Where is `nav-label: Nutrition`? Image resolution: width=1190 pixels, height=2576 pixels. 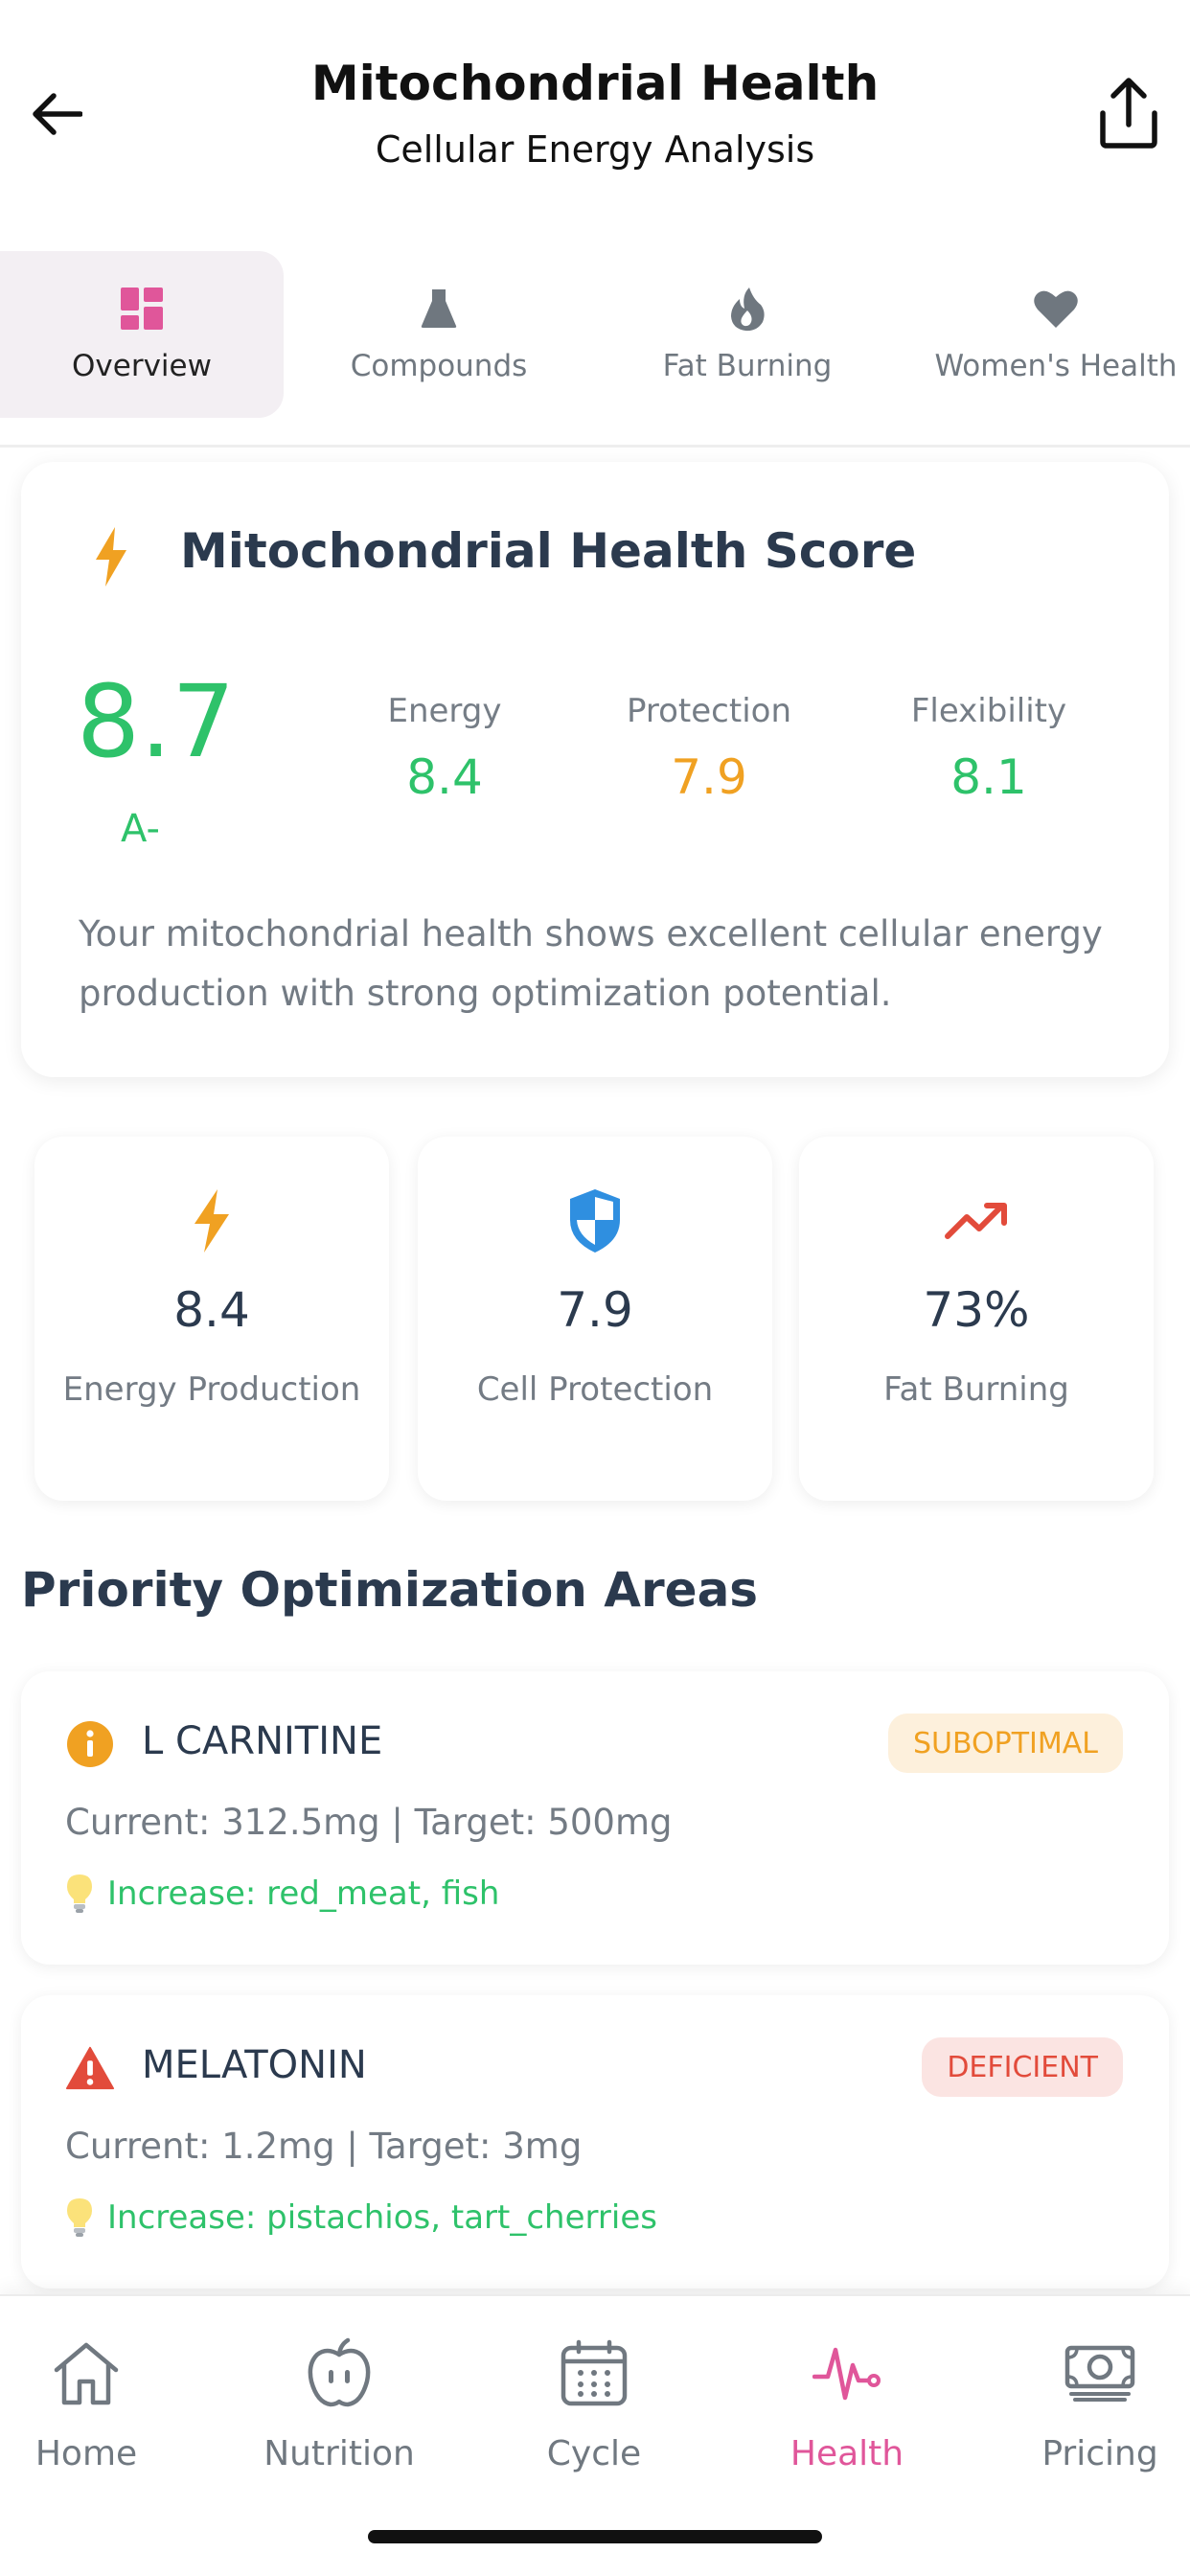 nav-label: Nutrition is located at coordinates (339, 2453).